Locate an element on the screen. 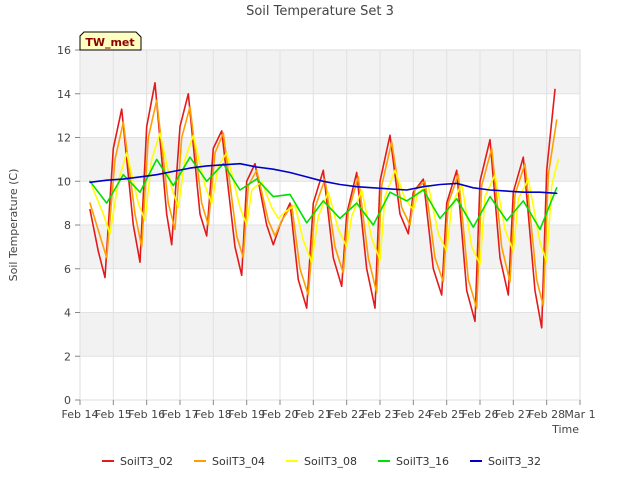 Image resolution: width=640 pixels, height=484 pixels. x-tick-label: Feb 21 is located at coordinates (313, 414).